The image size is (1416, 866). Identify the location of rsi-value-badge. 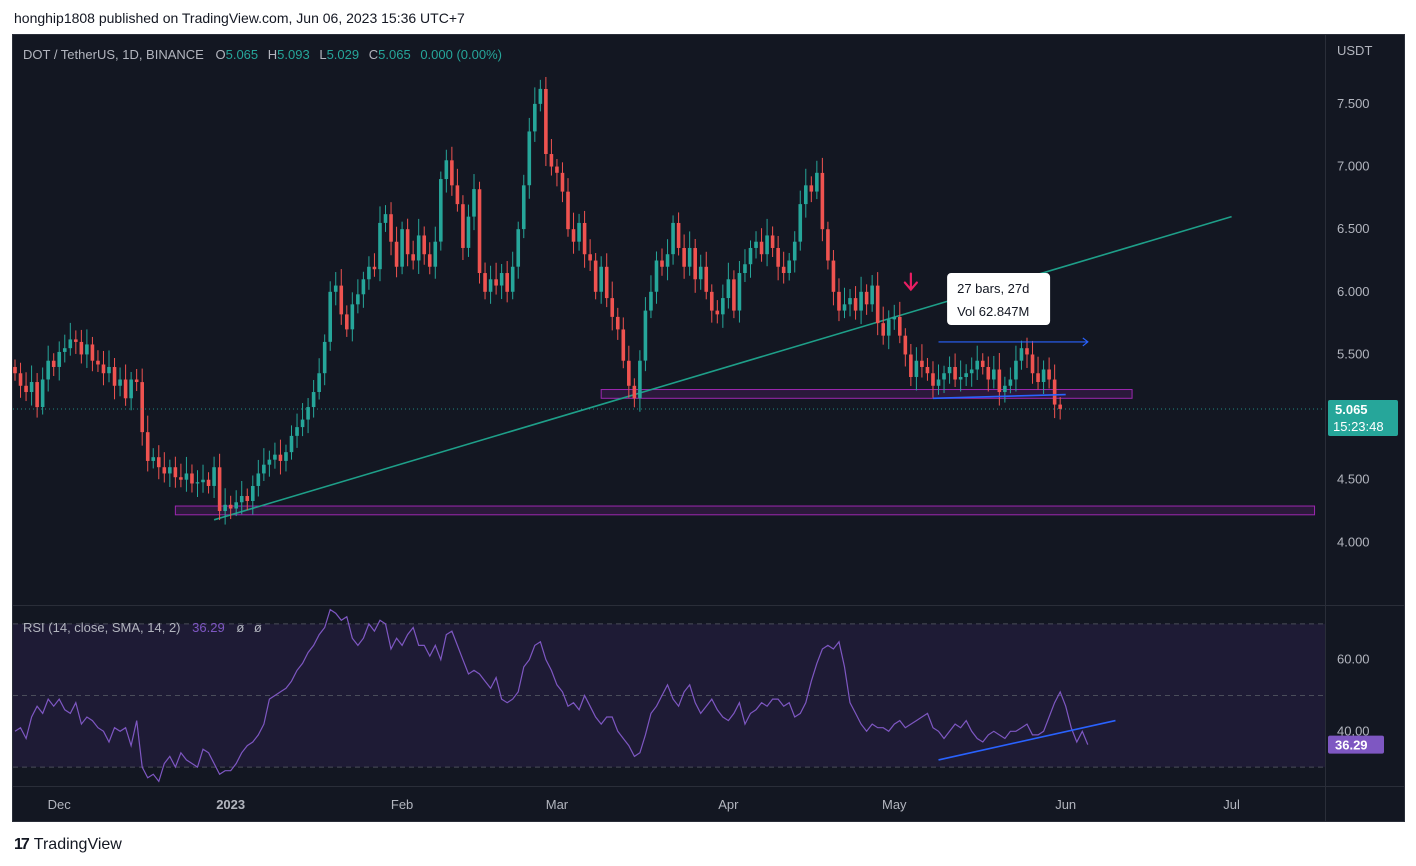
(1356, 744).